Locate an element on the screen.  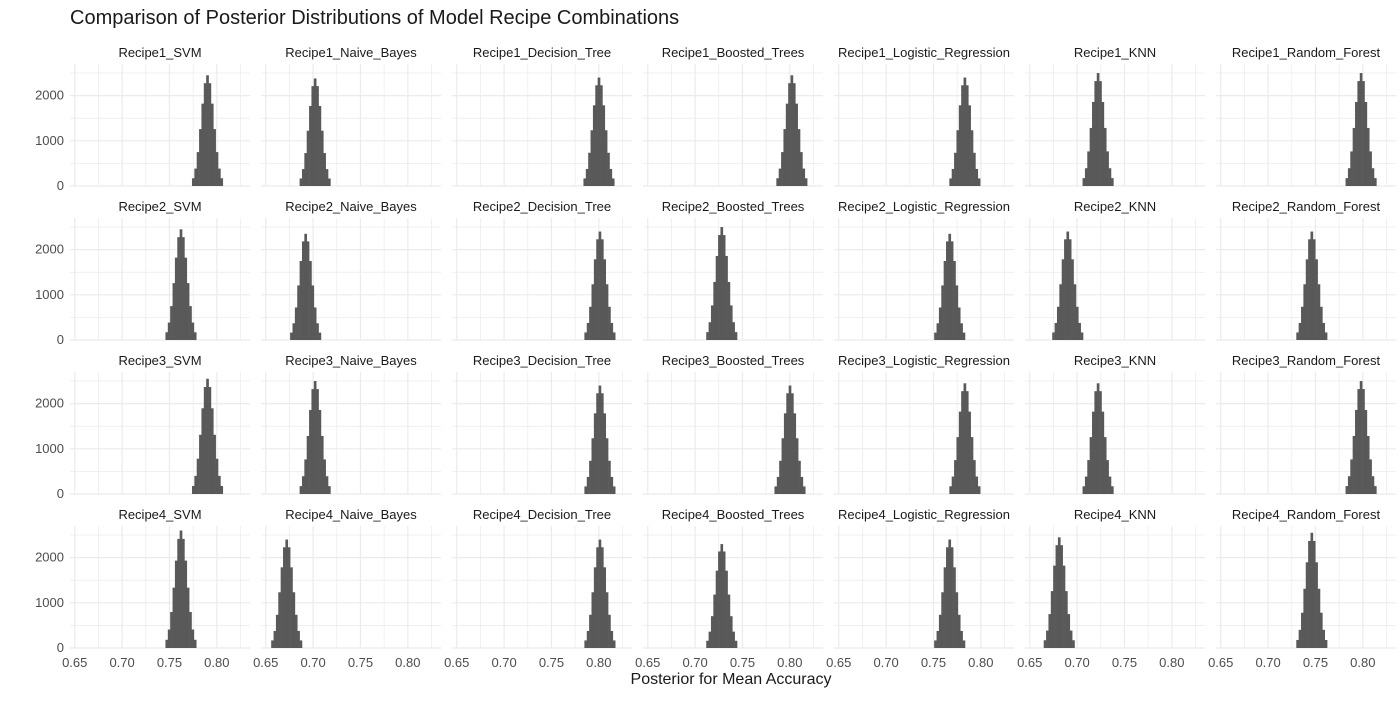
x-tick-label: 0.65 is located at coordinates (1029, 662).